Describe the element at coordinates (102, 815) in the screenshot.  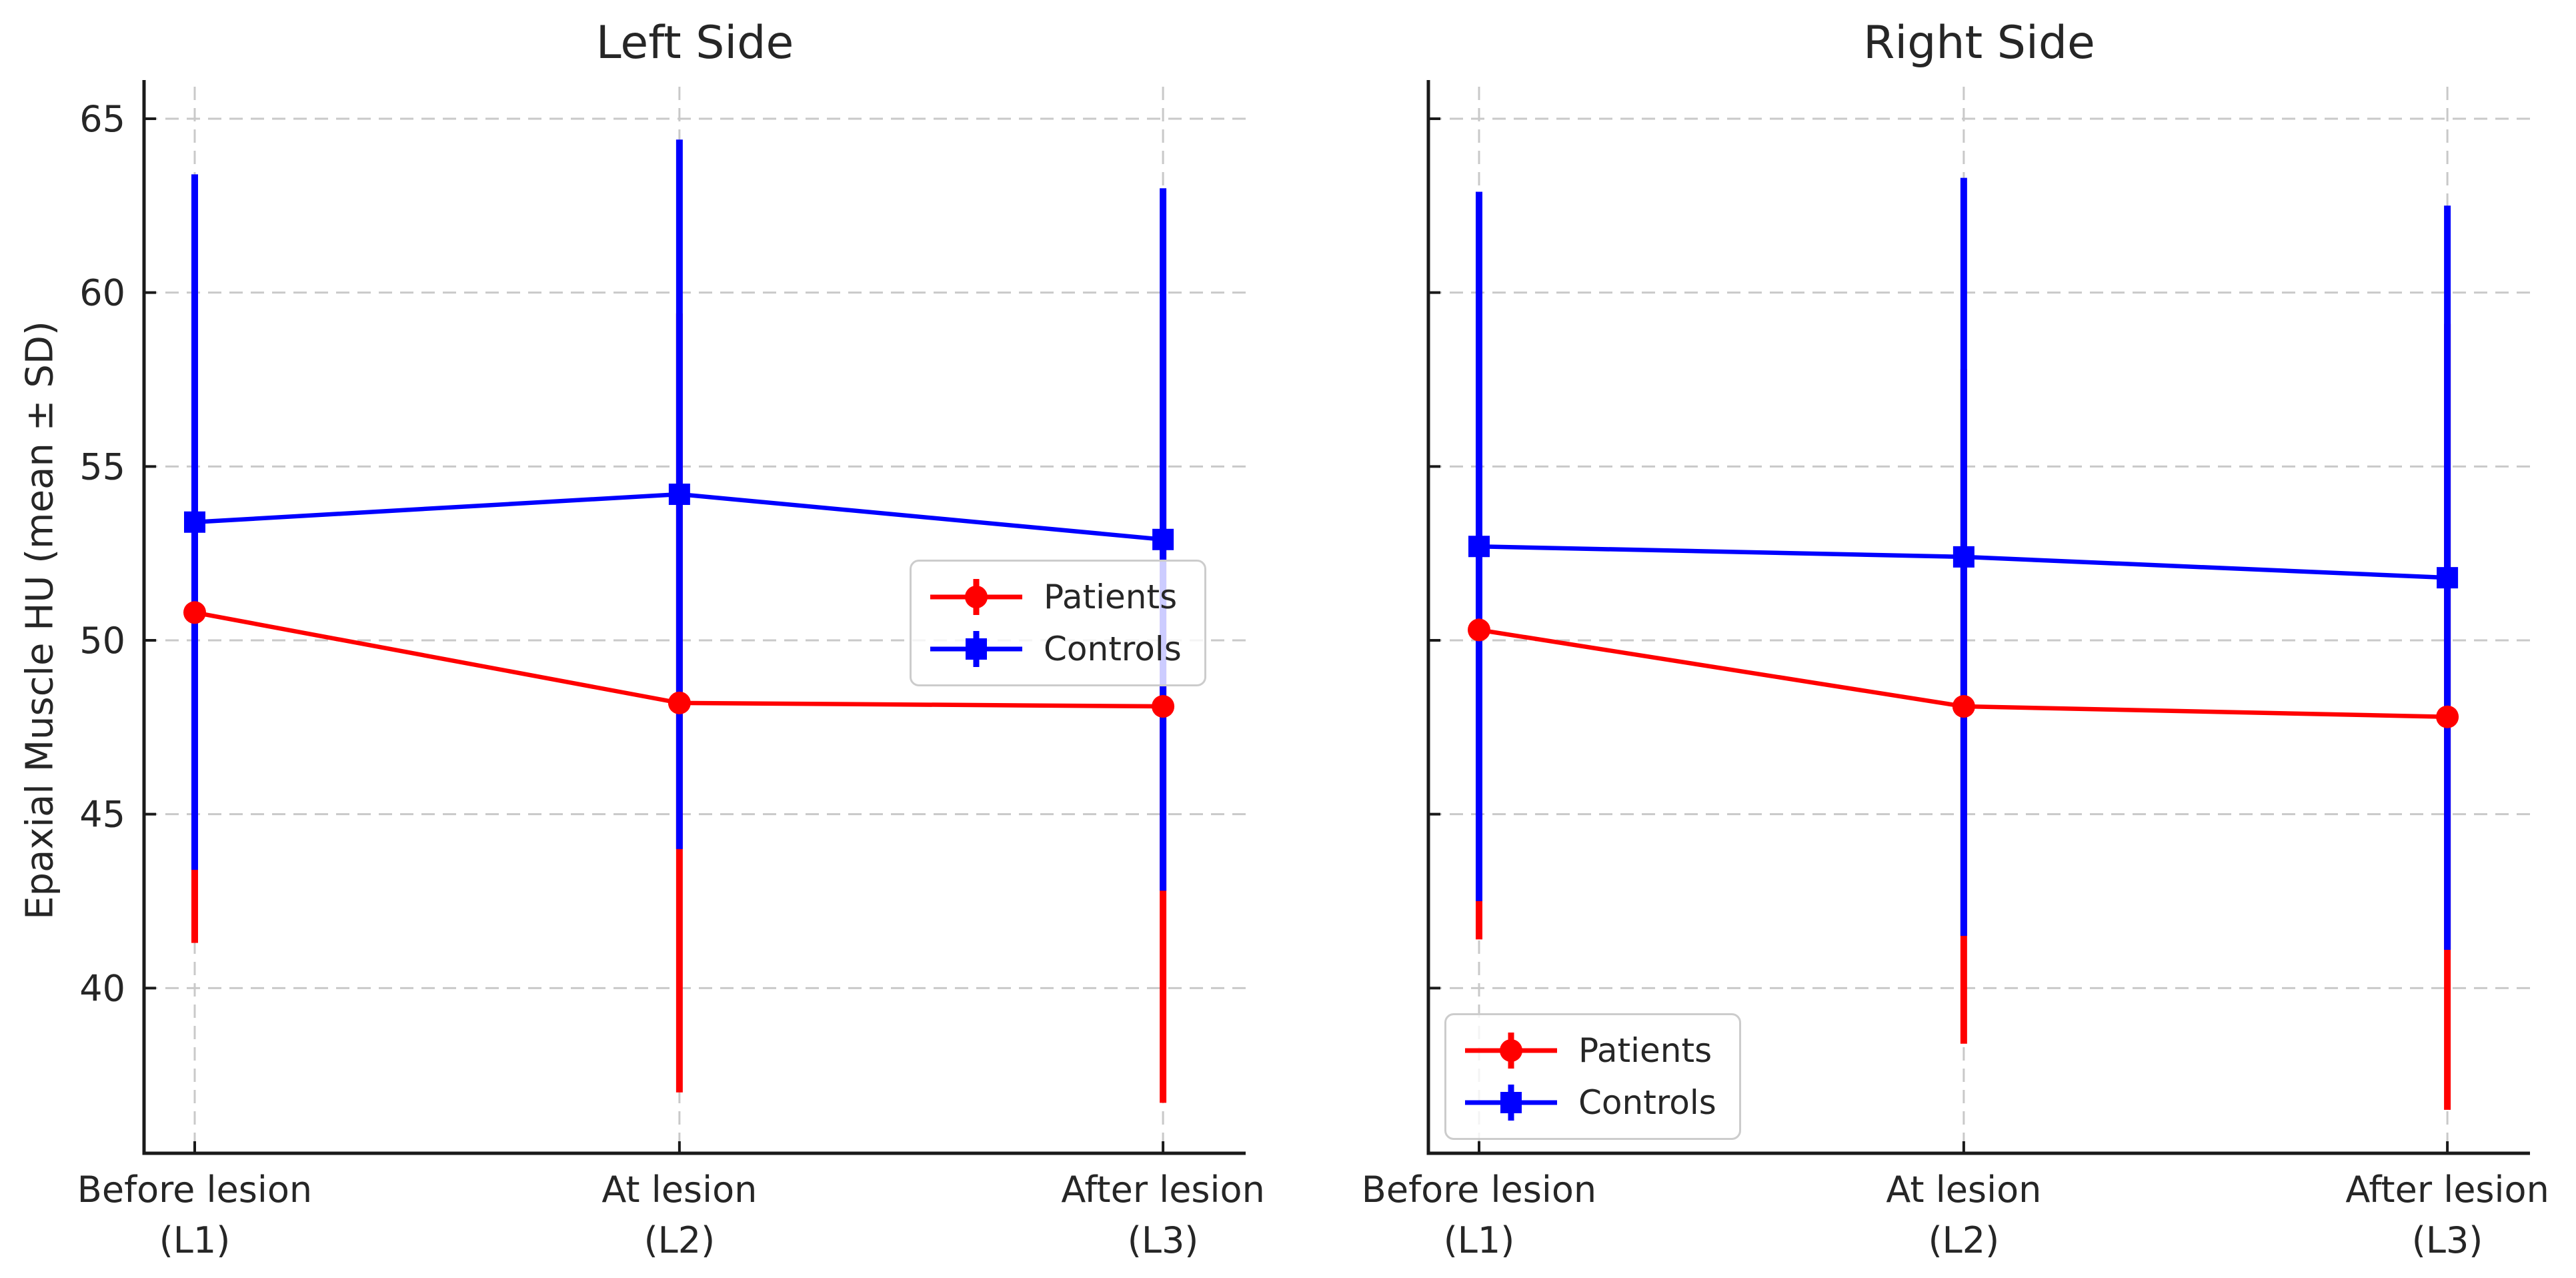
I see `y-tick-label: 45` at that location.